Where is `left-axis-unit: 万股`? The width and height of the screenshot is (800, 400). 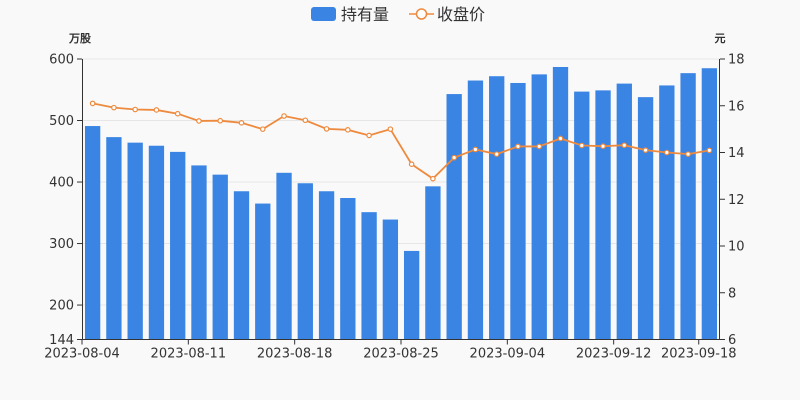 left-axis-unit: 万股 is located at coordinates (80, 38).